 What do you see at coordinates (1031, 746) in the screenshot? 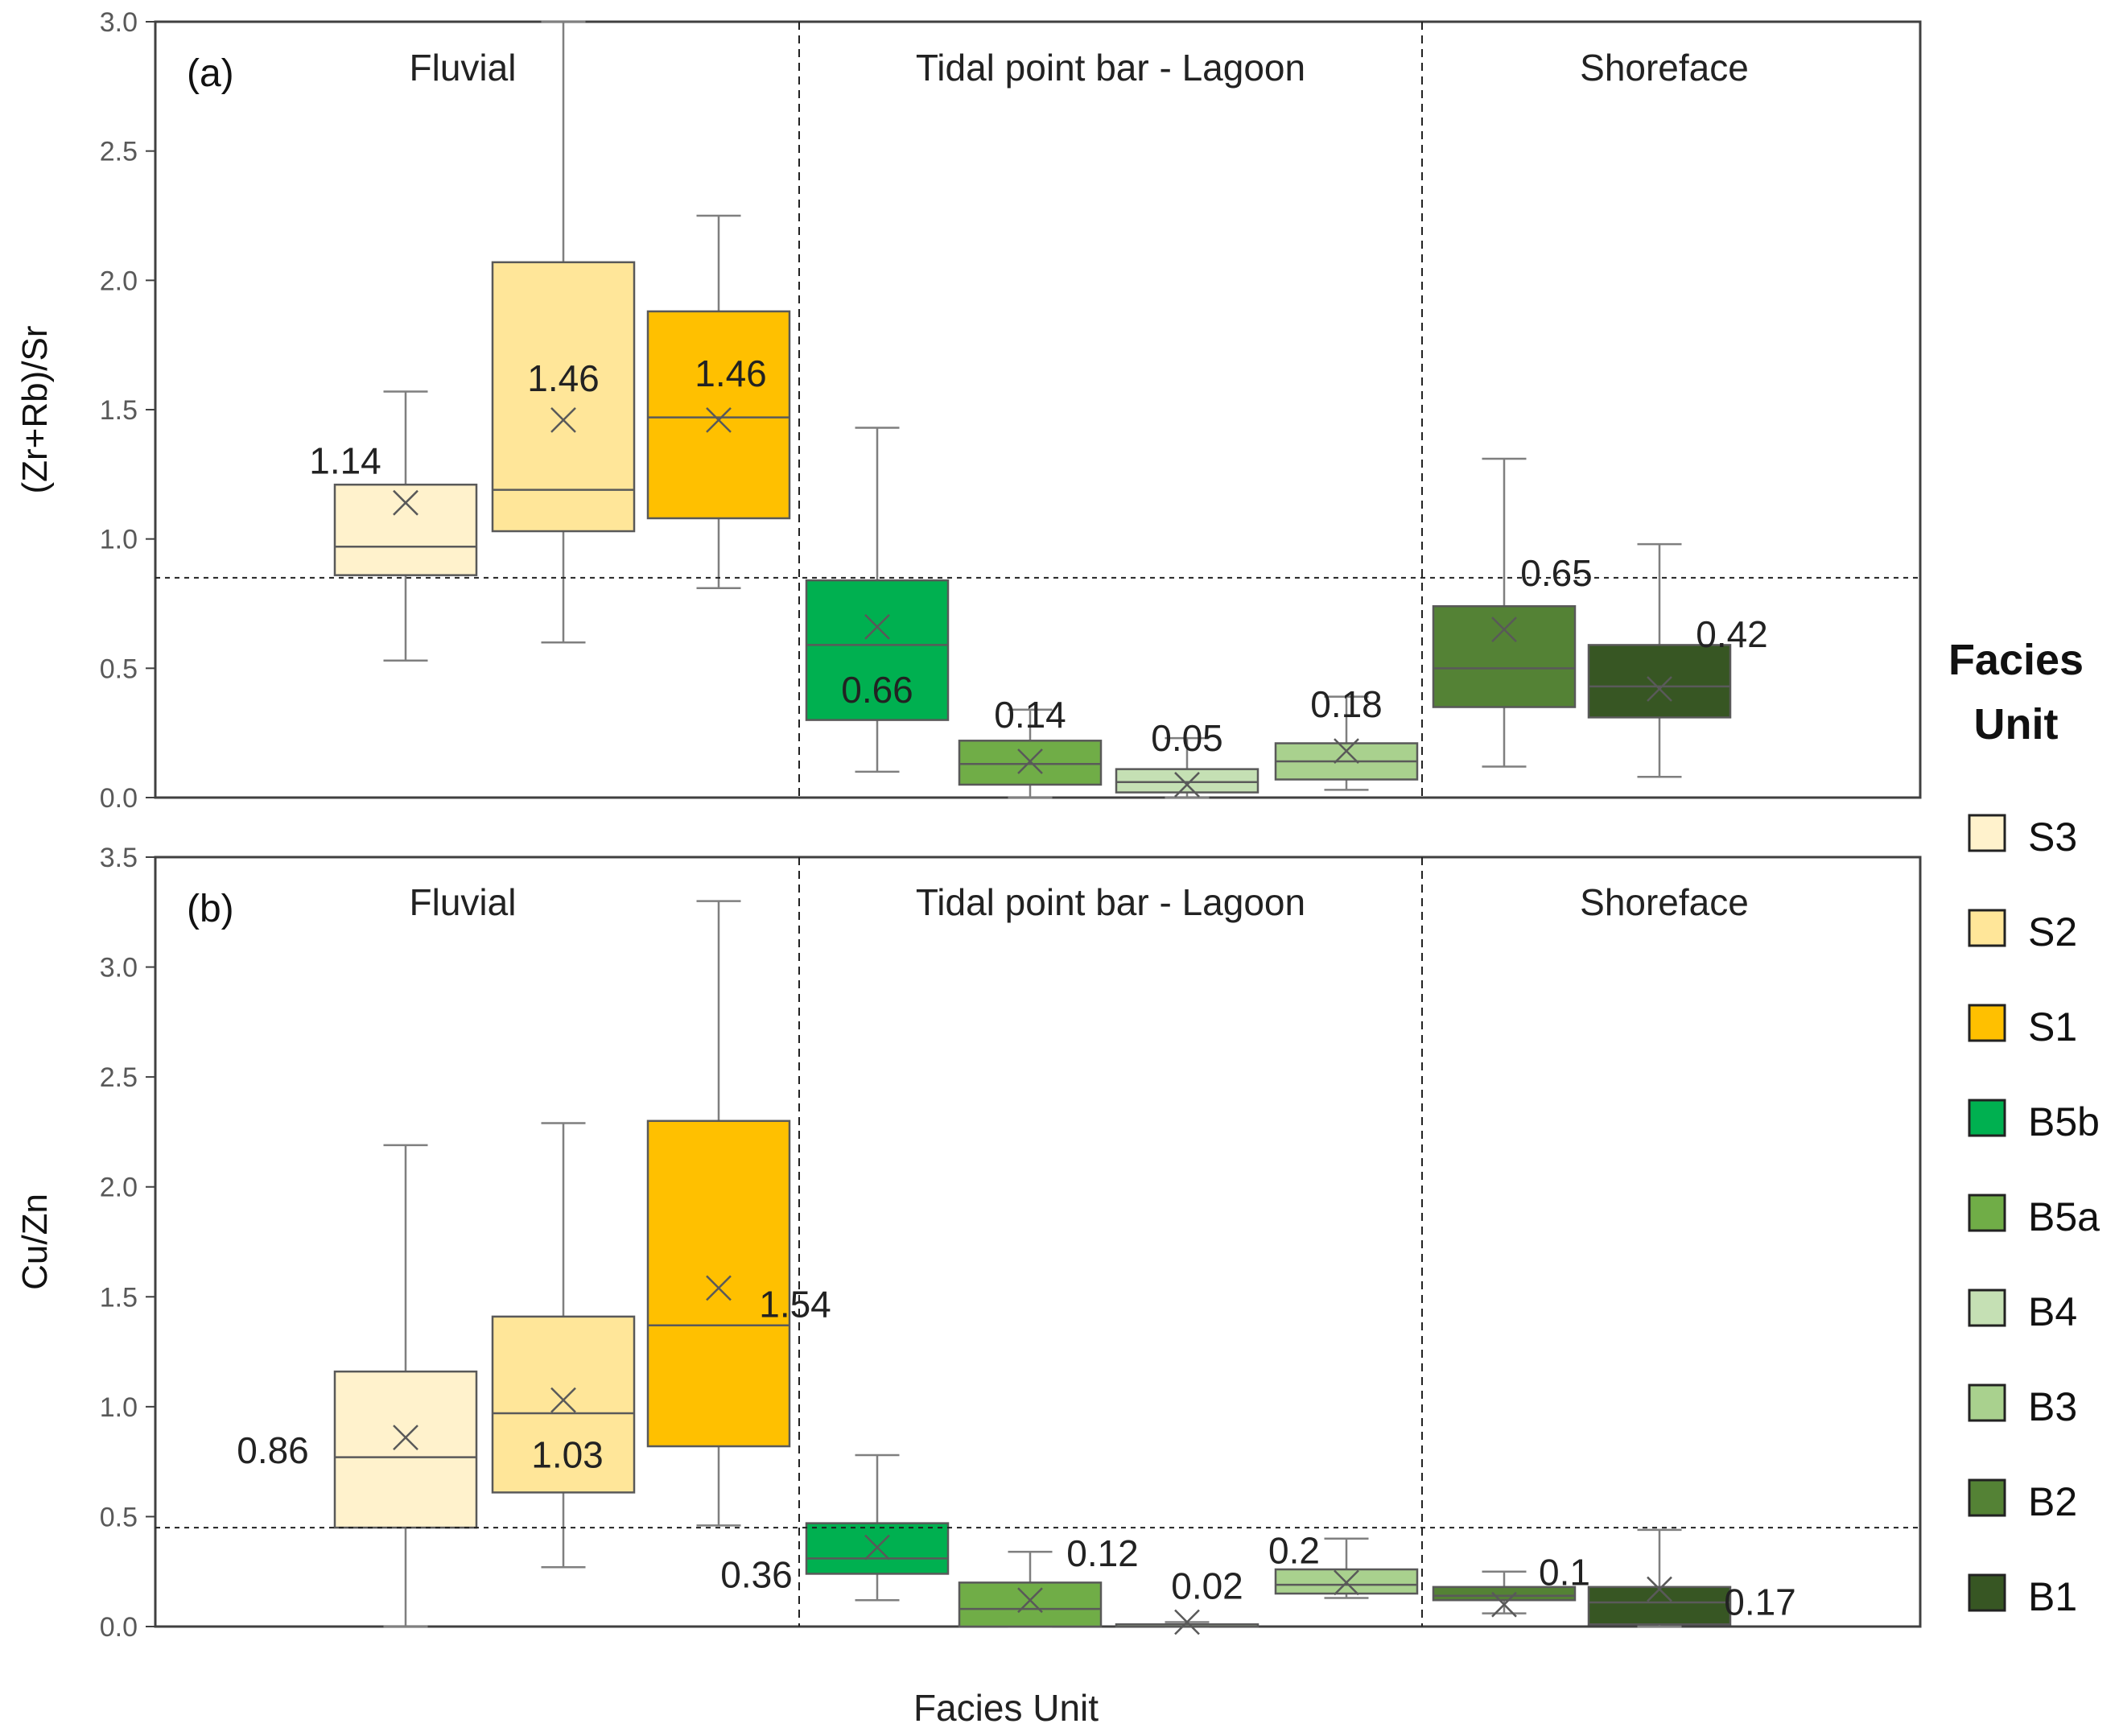
I see `box-B5a: 0.14` at bounding box center [1031, 746].